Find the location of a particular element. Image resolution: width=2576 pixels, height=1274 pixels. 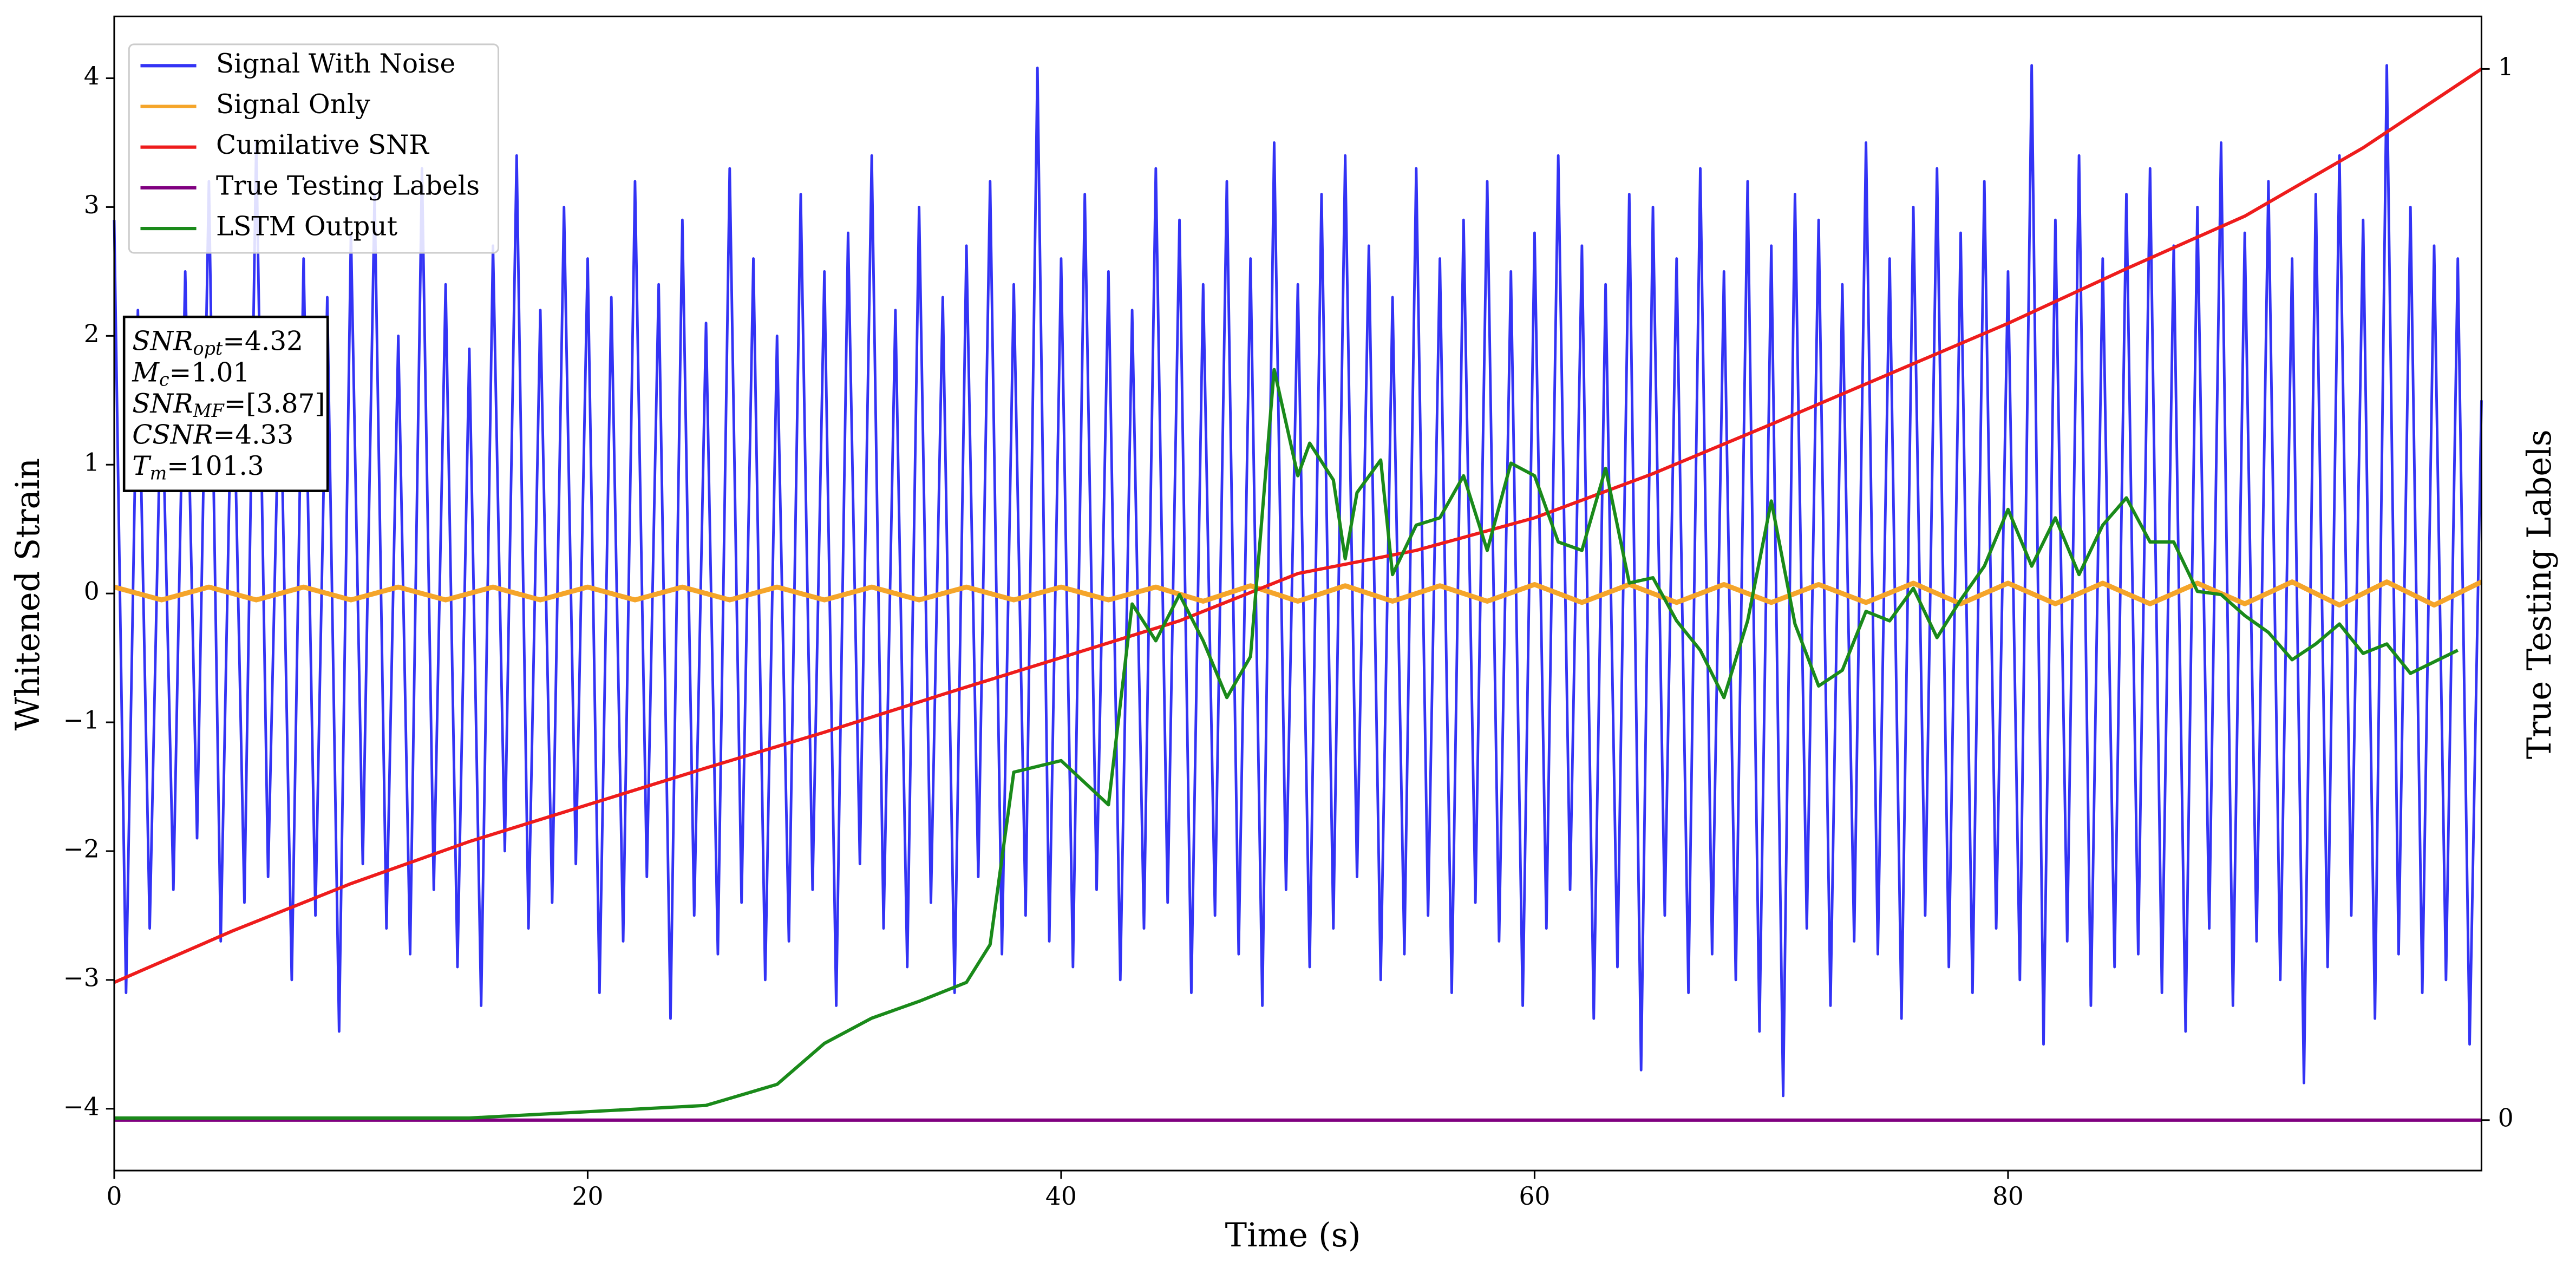

annotation-subscript: opt is located at coordinates (208, 348).